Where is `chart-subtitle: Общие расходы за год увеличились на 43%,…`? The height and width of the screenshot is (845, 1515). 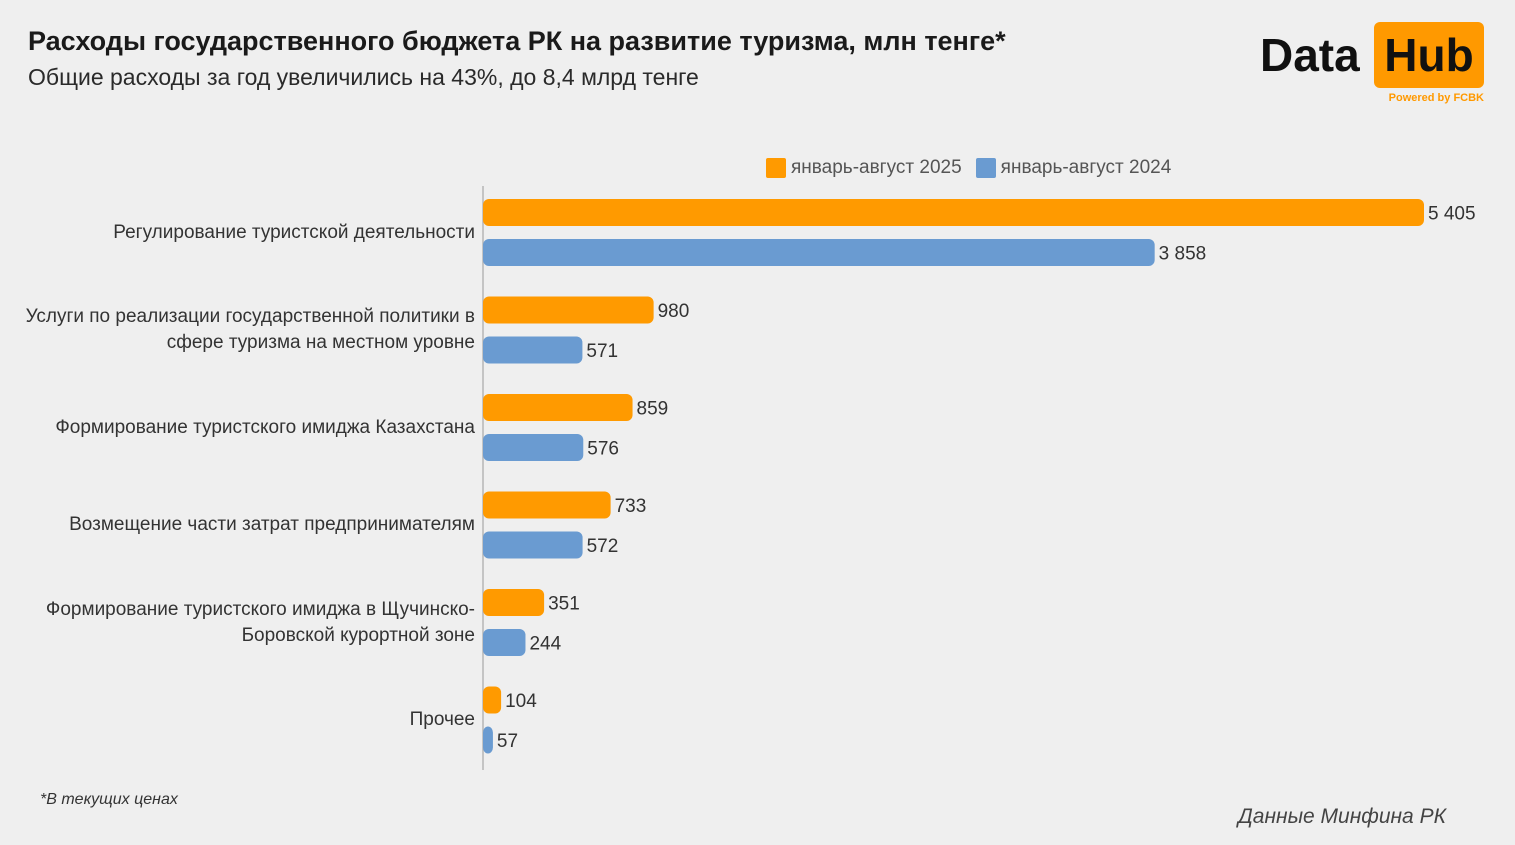 chart-subtitle: Общие расходы за год увеличились на 43%,… is located at coordinates (363, 77).